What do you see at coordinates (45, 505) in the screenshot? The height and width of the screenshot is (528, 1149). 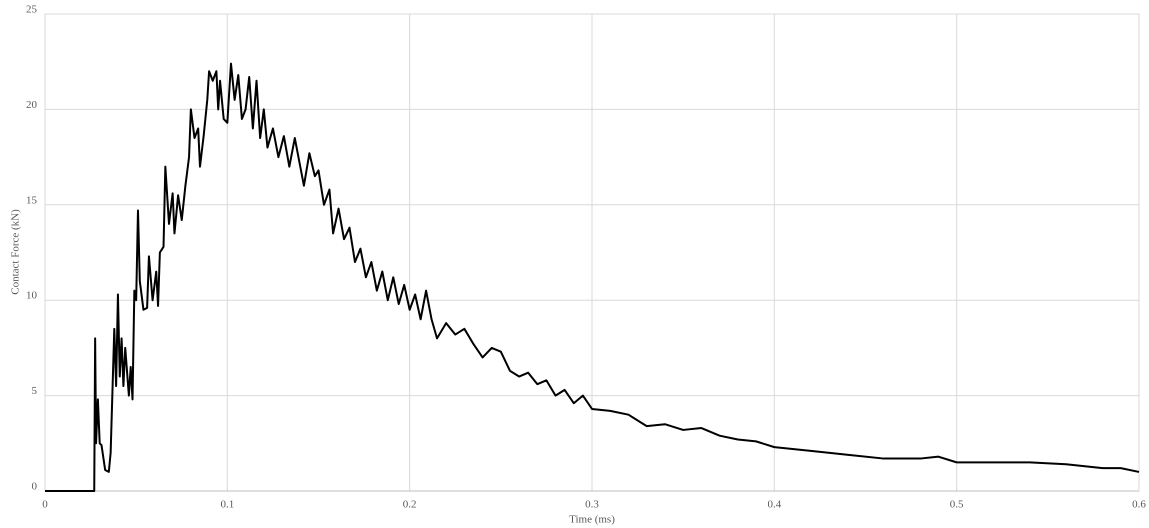 I see `x-tick-label: 0` at bounding box center [45, 505].